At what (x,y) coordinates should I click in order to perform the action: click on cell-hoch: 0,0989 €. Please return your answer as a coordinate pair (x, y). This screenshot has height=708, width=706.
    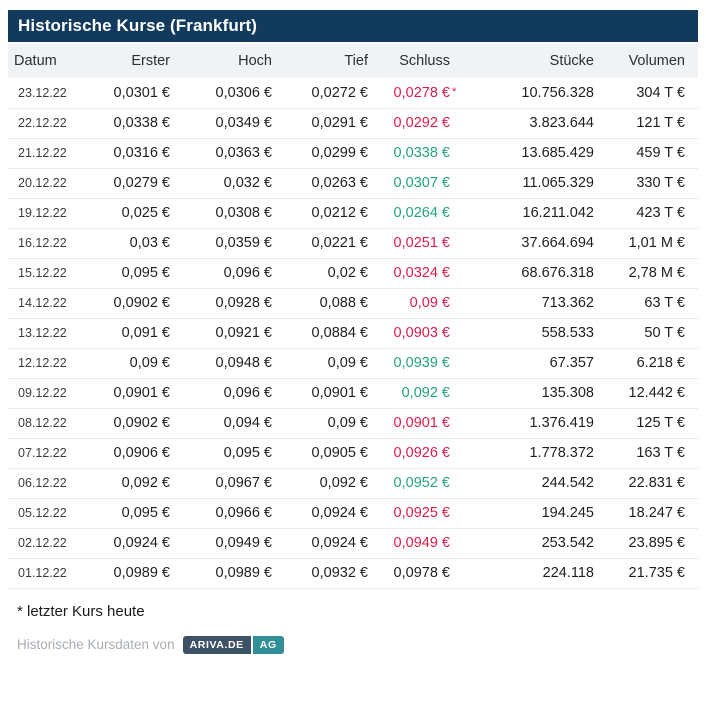
    Looking at the image, I should click on (234, 573).